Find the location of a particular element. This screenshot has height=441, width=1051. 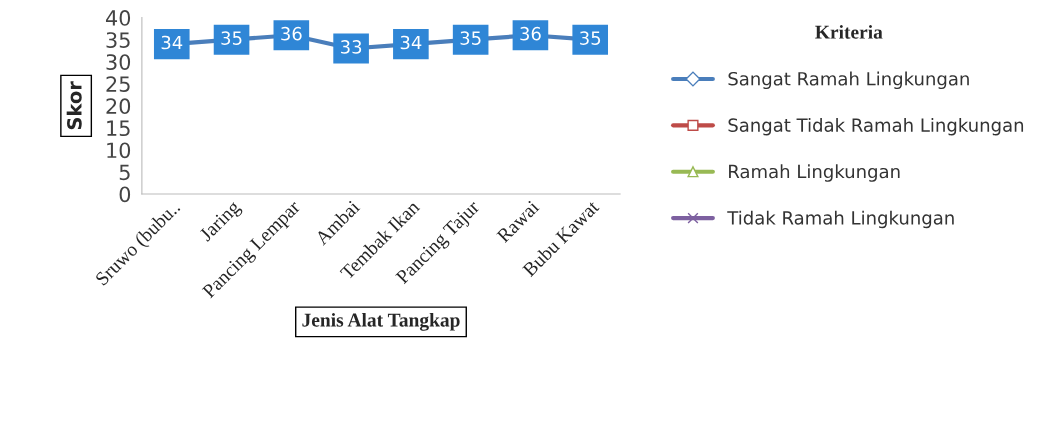

data-label: 33 is located at coordinates (351, 47).